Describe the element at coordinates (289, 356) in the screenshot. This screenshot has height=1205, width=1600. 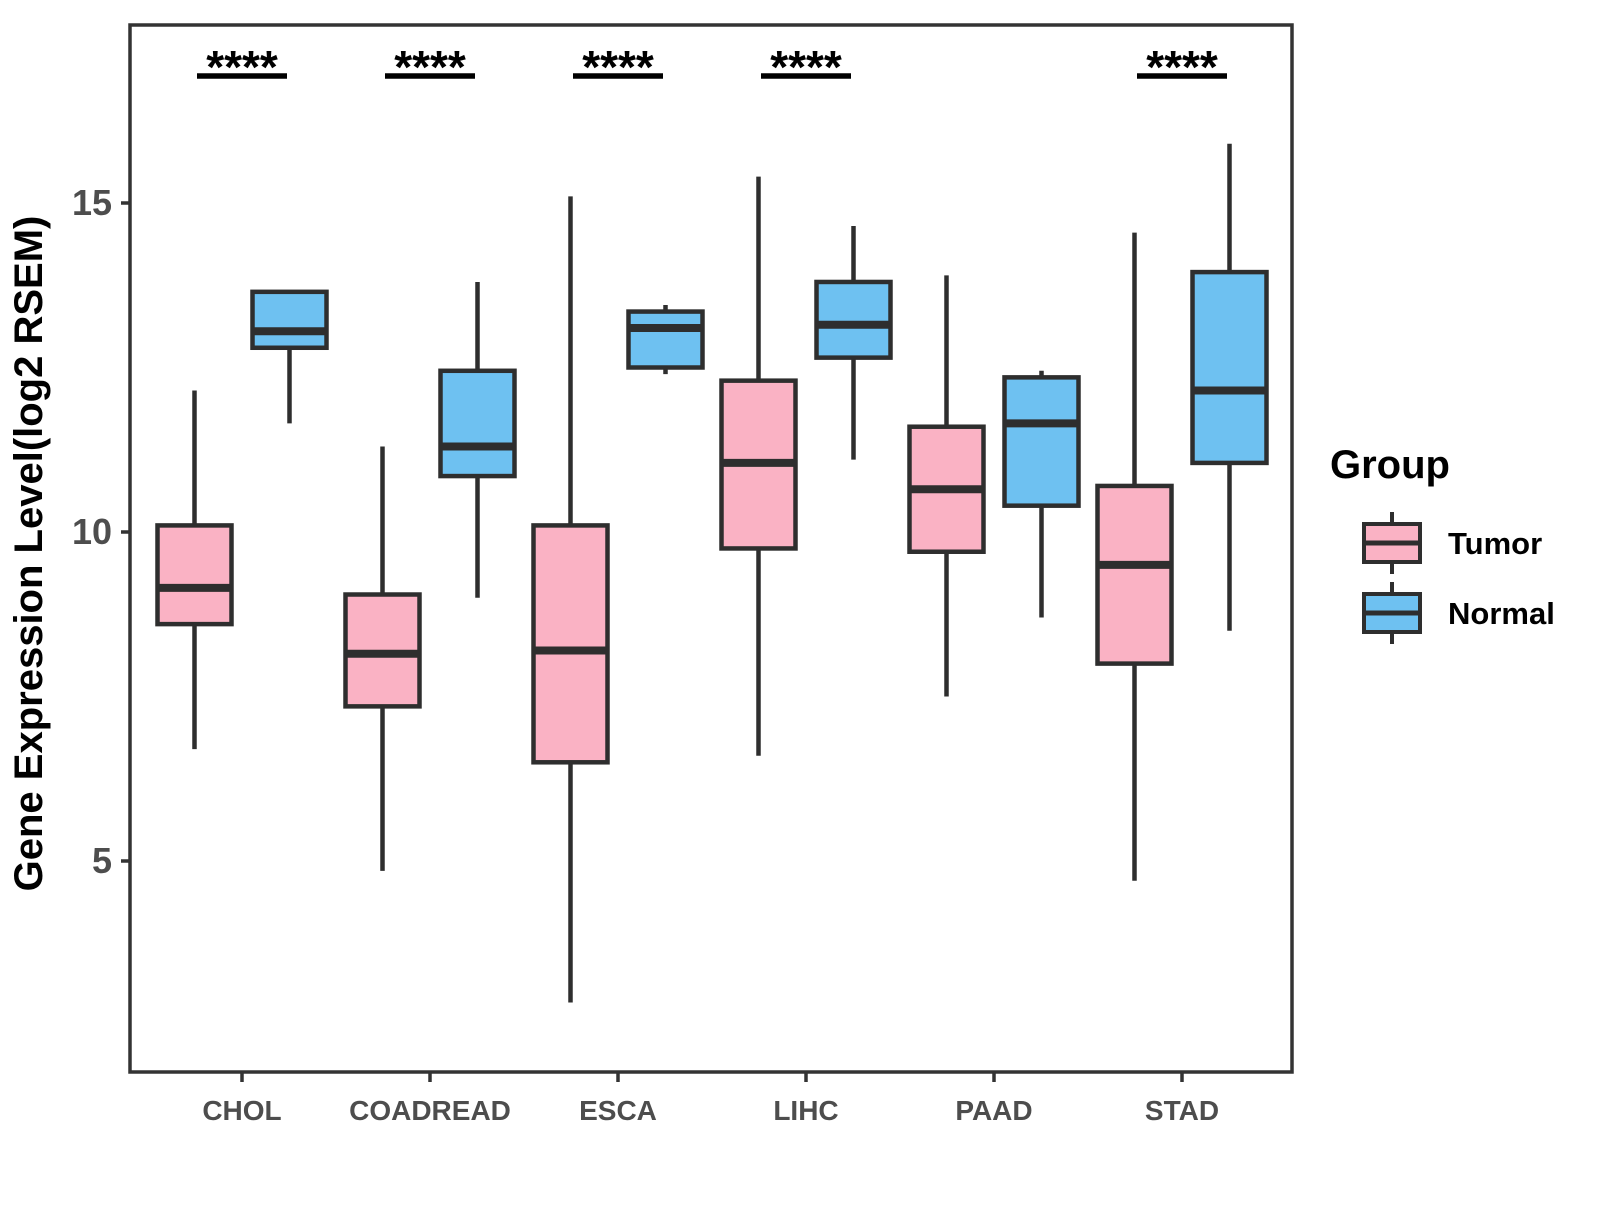
I see `box-CHOL-normal` at that location.